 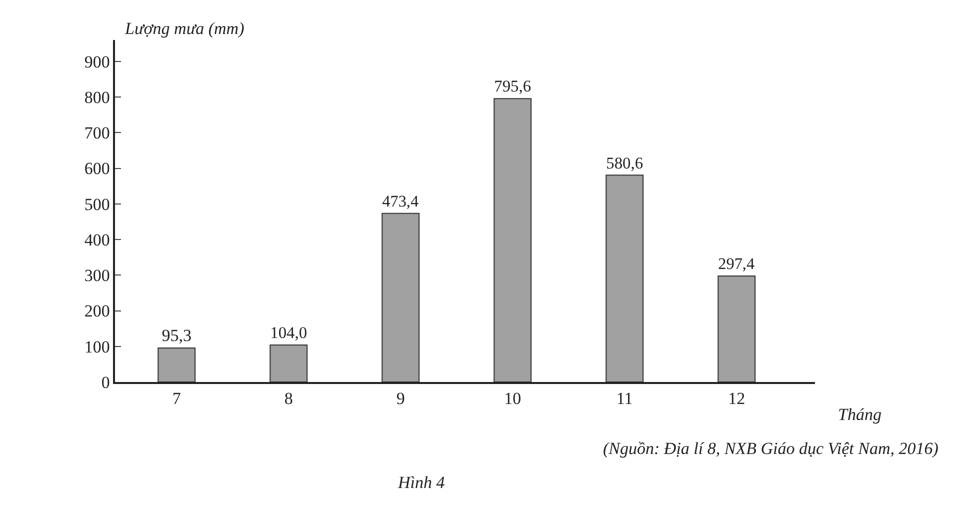 I want to click on y-tick-label: 900, so click(x=97, y=62).